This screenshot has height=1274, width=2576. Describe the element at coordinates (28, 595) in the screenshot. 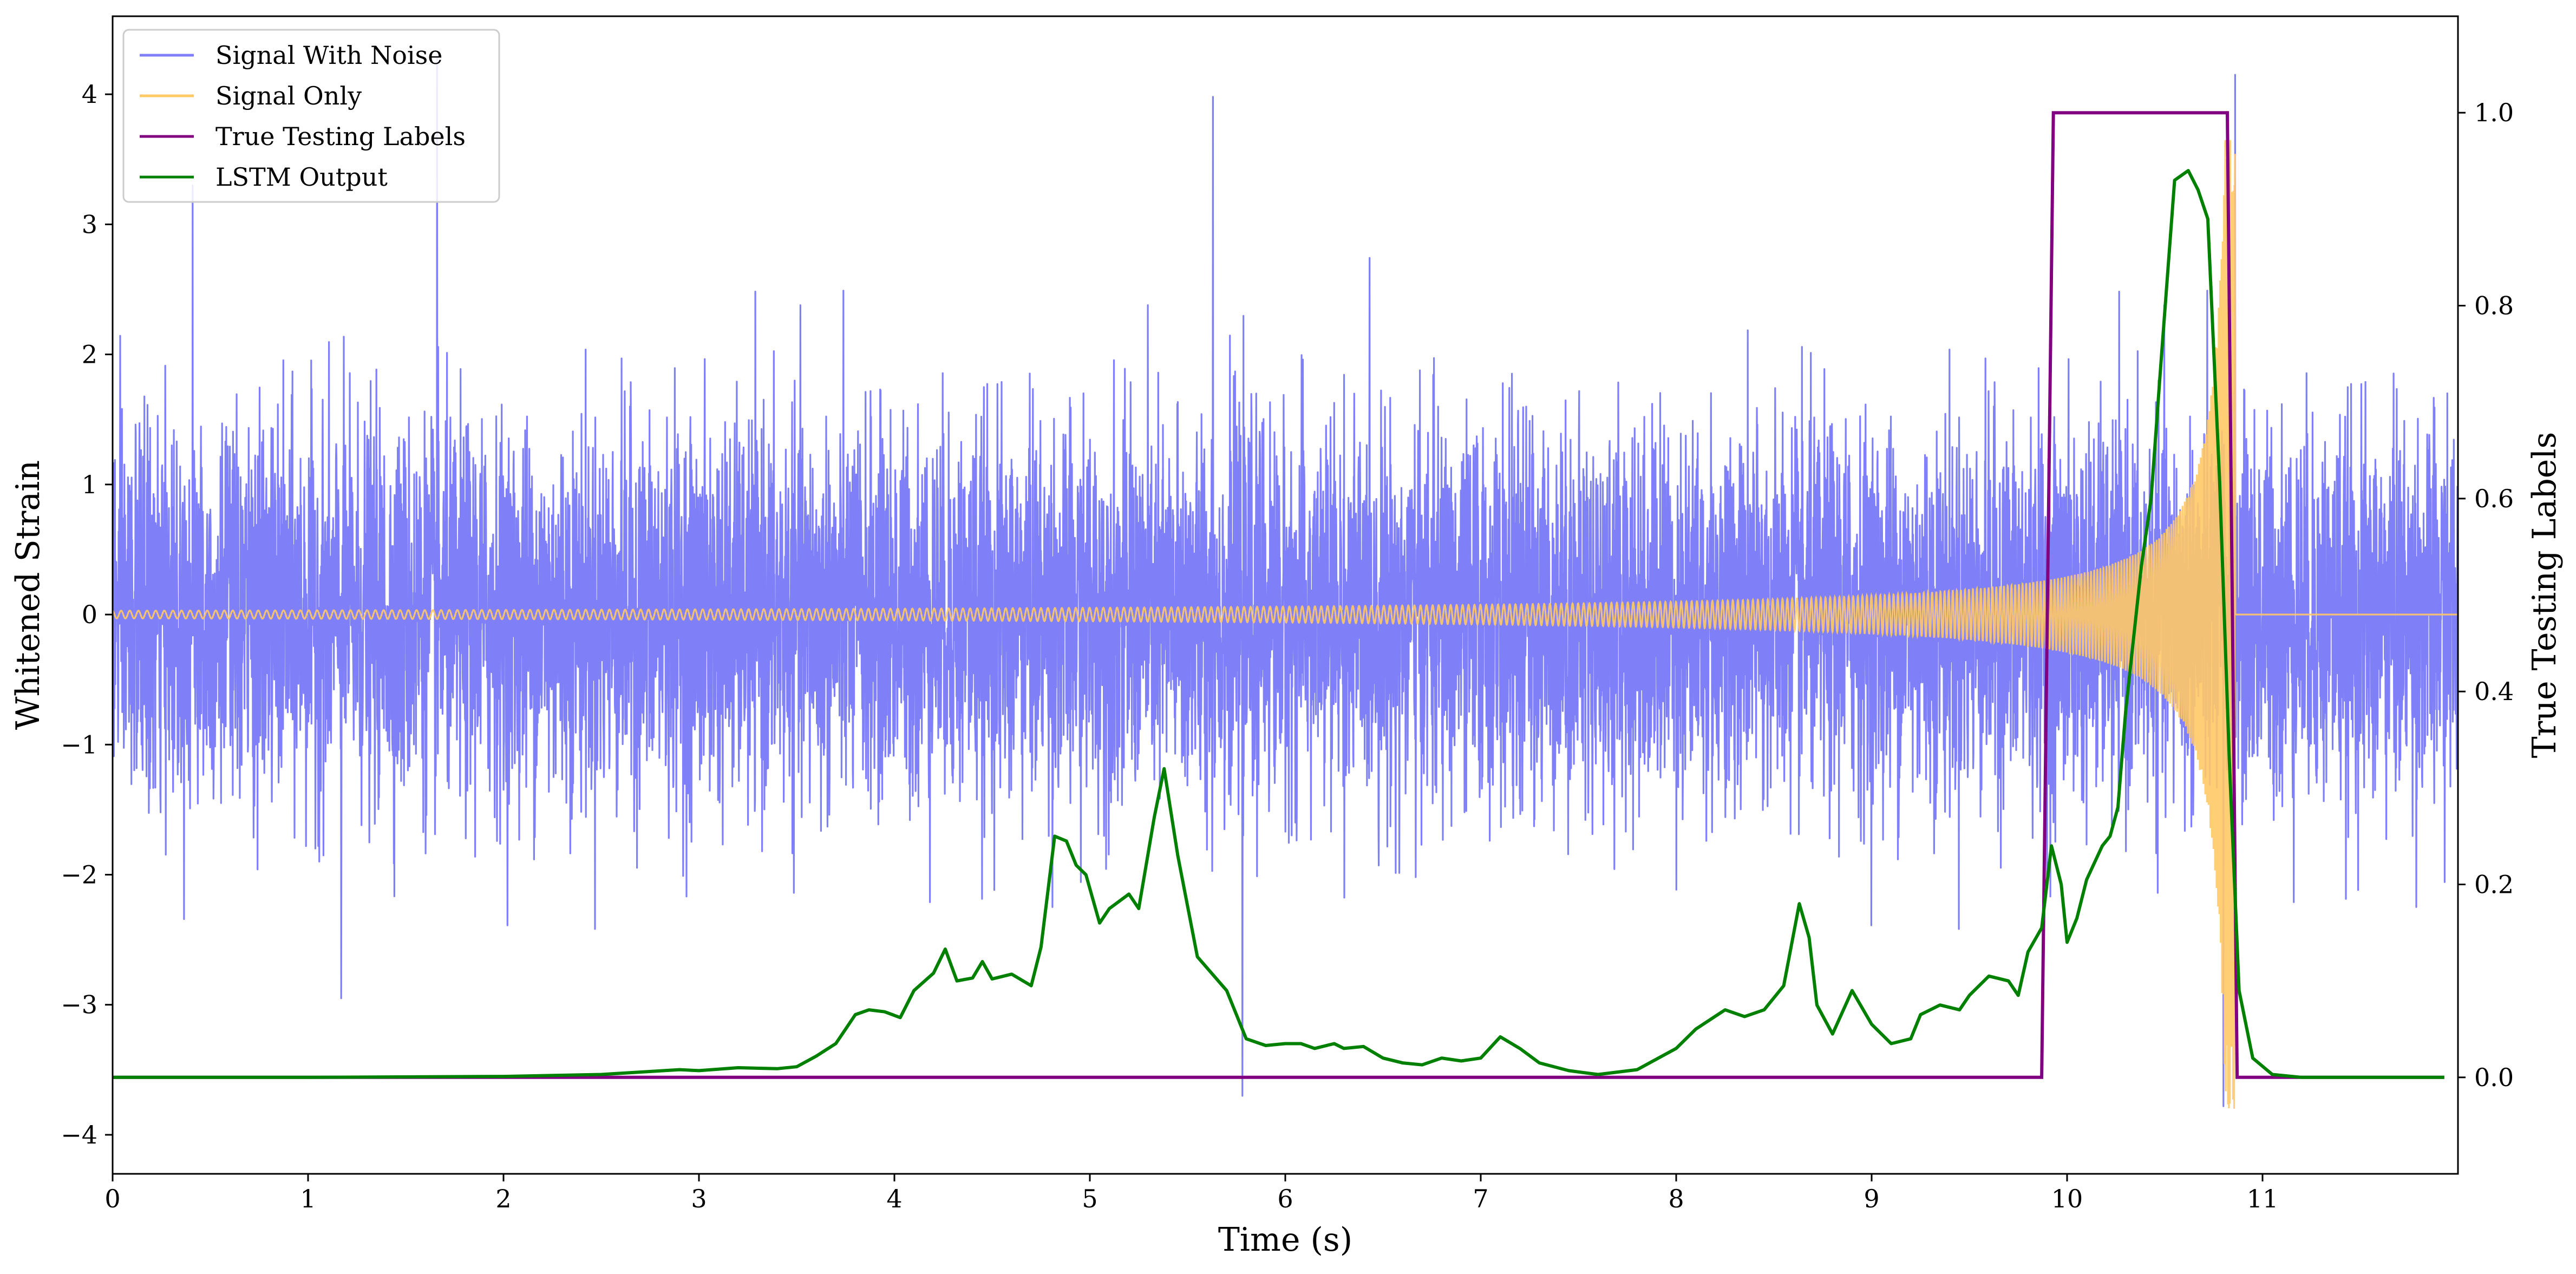

I see `y-axis-left-title: Whitened Strain` at that location.